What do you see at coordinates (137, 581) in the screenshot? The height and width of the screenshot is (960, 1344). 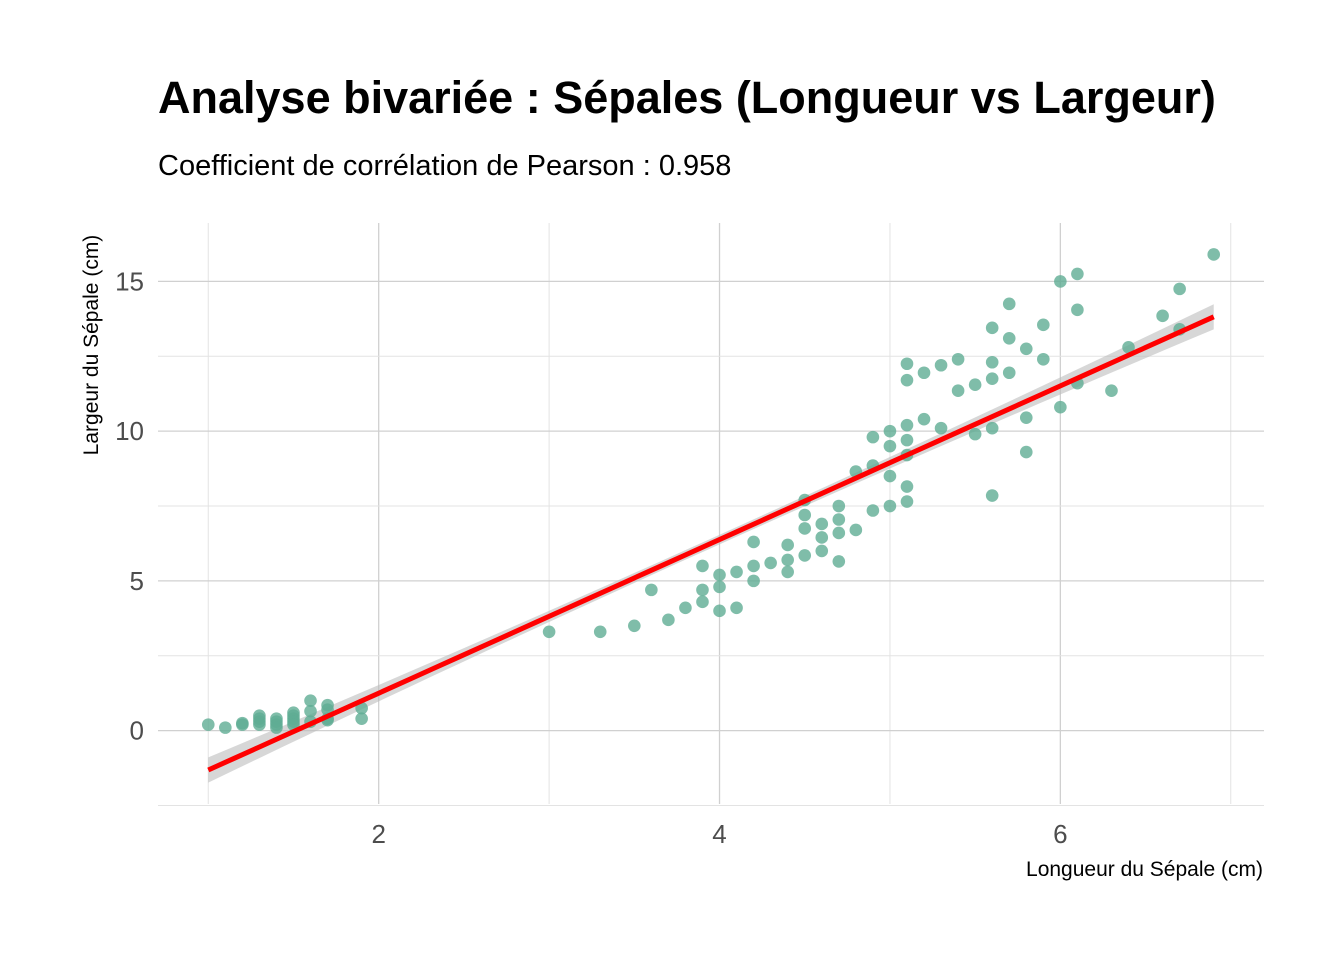 I see `y-tick-label: 5` at bounding box center [137, 581].